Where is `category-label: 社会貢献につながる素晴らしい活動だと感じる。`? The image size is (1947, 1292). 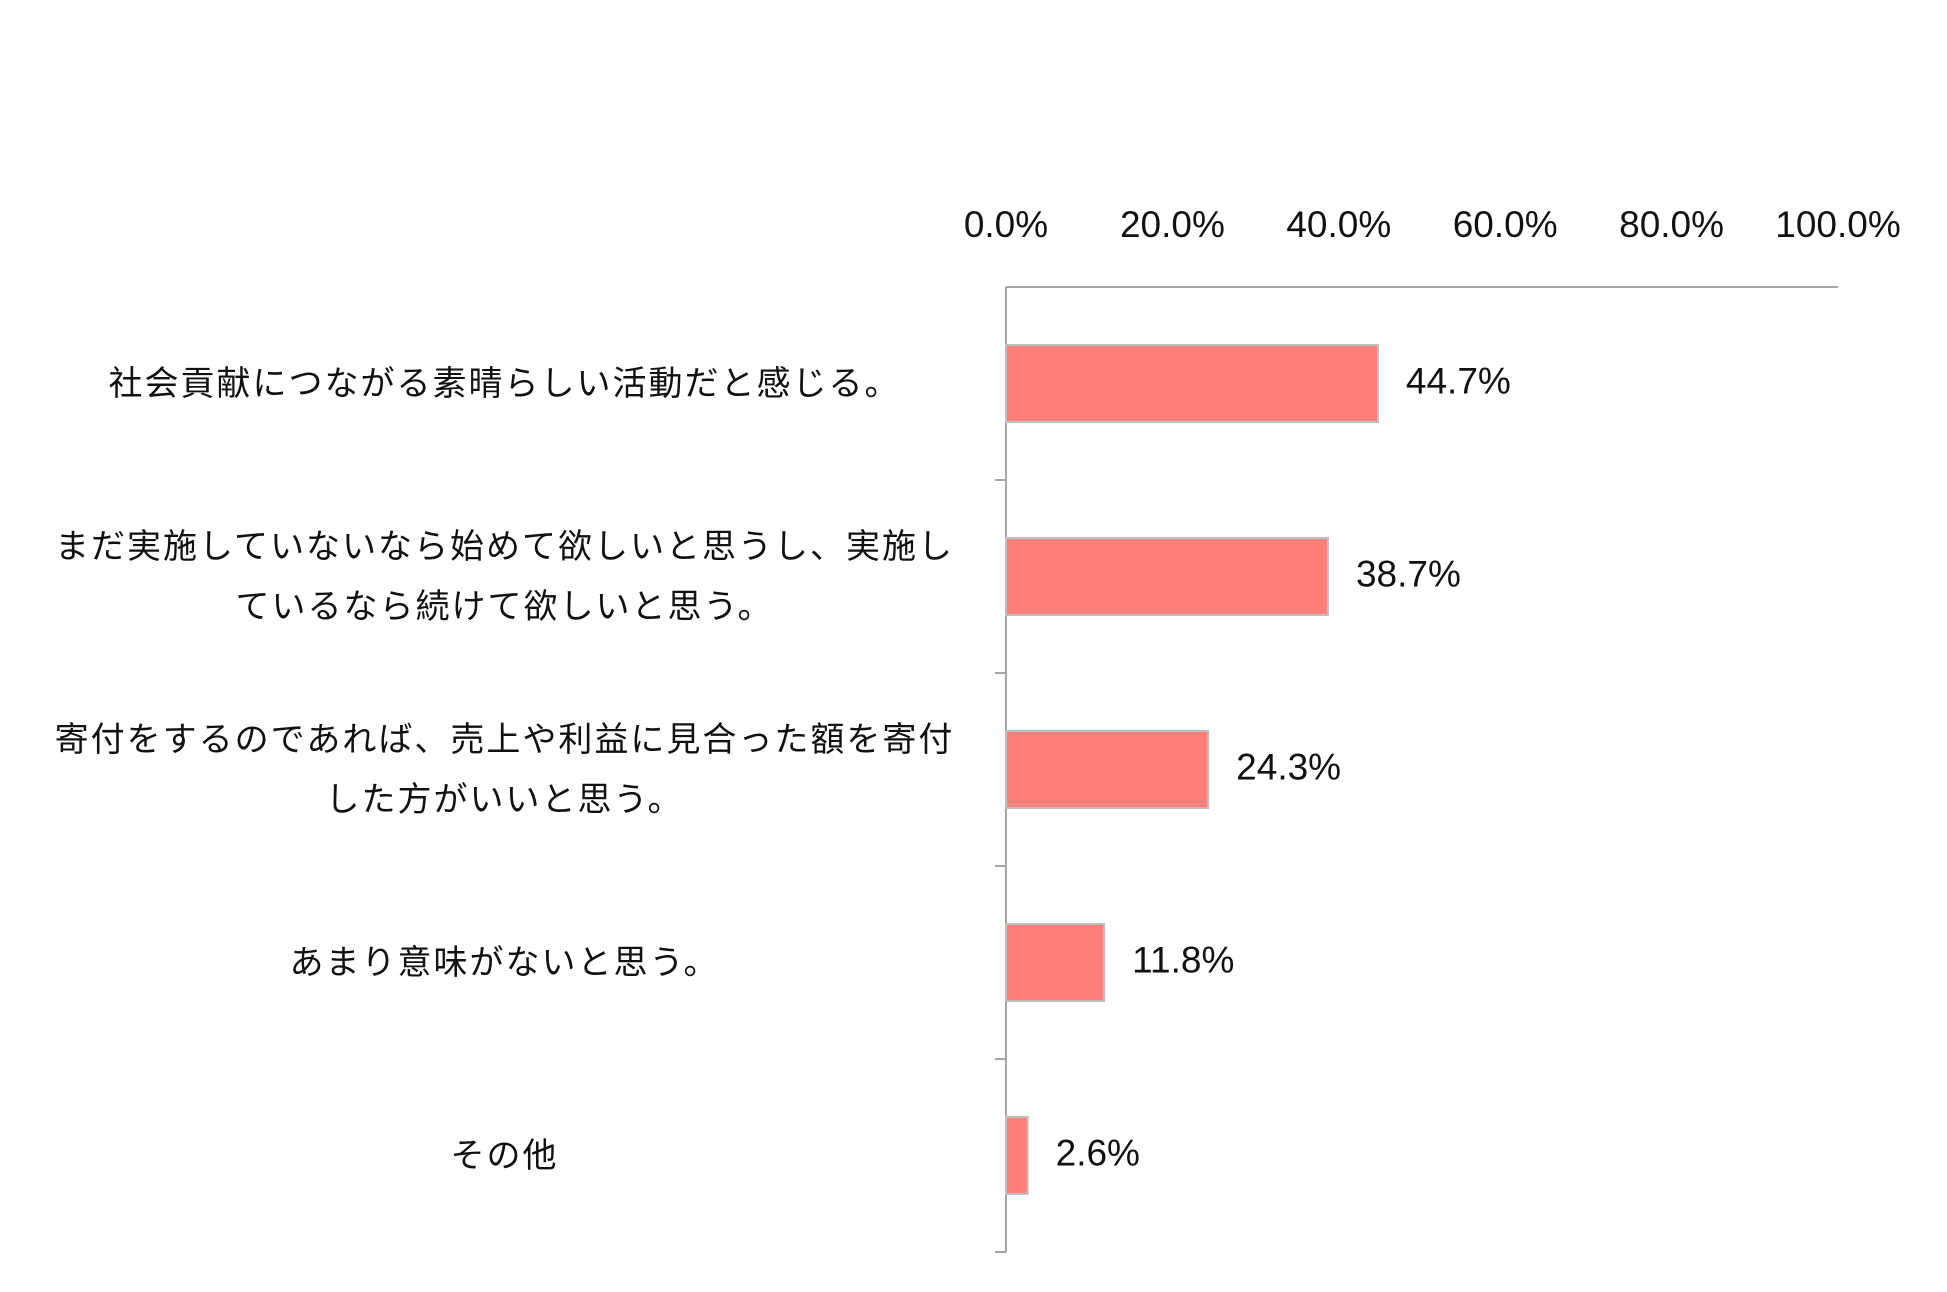
category-label: 社会貢献につながる素晴らしい活動だと感じる。 is located at coordinates (504, 383).